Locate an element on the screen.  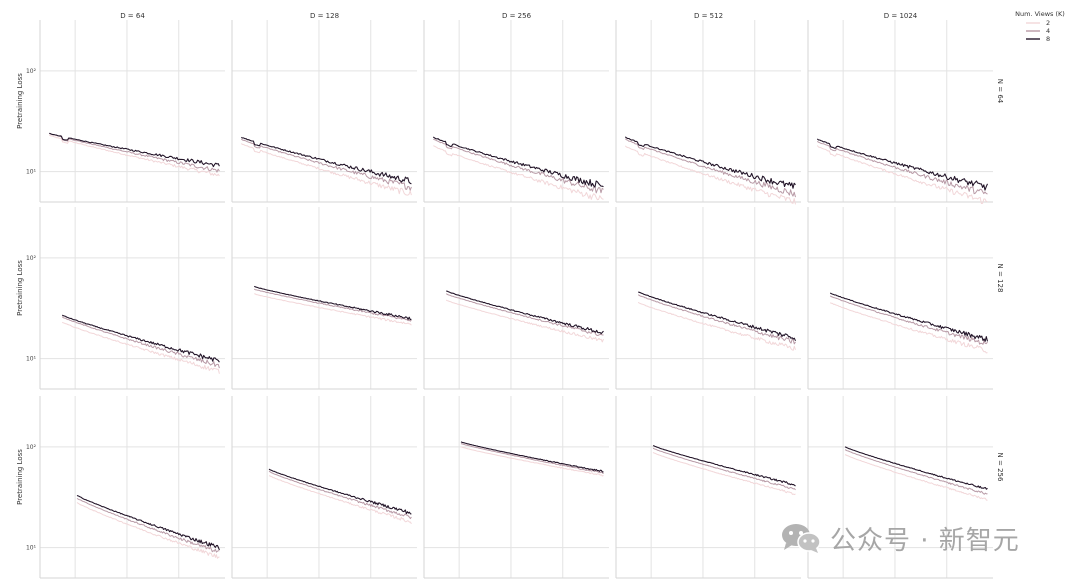
column-title: D = 256 is located at coordinates (517, 16).